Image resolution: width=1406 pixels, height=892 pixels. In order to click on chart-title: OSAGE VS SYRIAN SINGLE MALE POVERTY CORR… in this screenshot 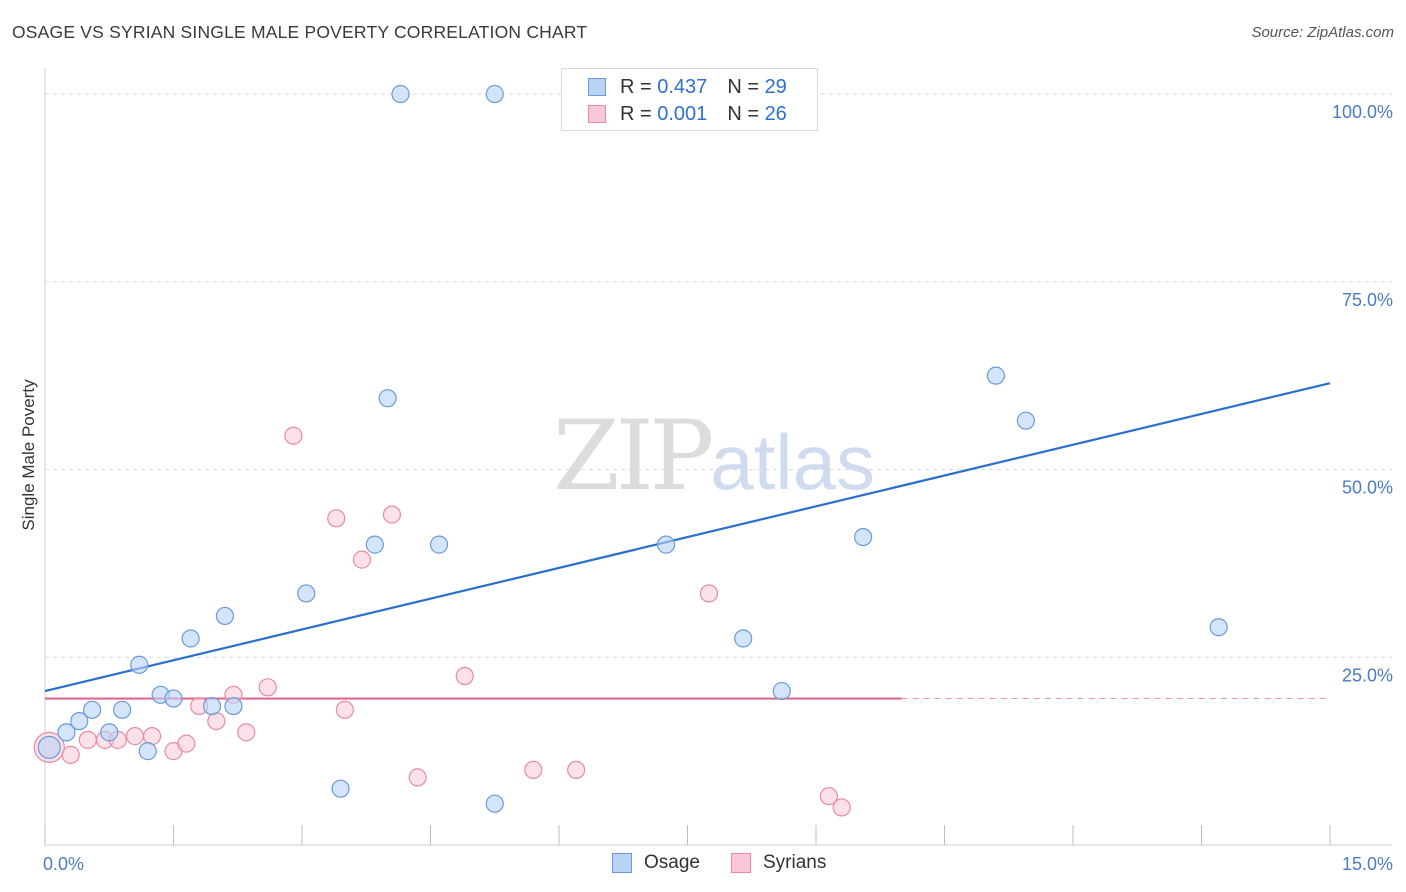, I will do `click(300, 32)`.